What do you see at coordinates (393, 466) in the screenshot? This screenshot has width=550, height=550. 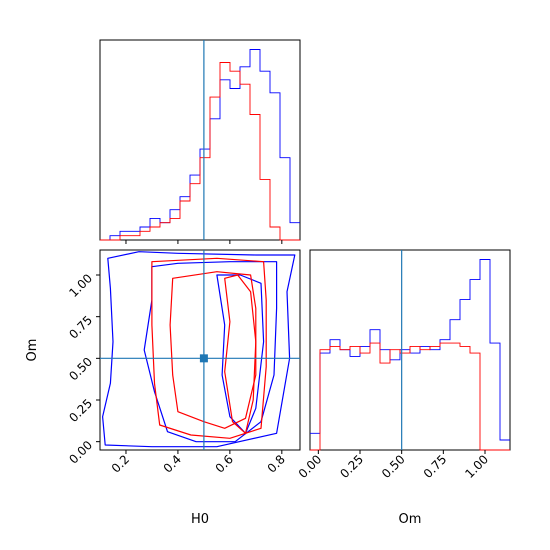 I see `om-hist-x-tick-label-2: 0.50` at bounding box center [393, 466].